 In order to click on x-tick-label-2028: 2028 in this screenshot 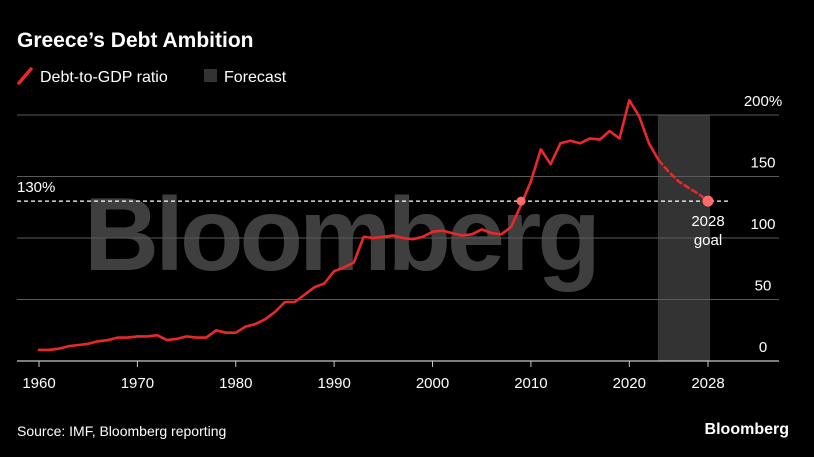, I will do `click(707, 383)`.